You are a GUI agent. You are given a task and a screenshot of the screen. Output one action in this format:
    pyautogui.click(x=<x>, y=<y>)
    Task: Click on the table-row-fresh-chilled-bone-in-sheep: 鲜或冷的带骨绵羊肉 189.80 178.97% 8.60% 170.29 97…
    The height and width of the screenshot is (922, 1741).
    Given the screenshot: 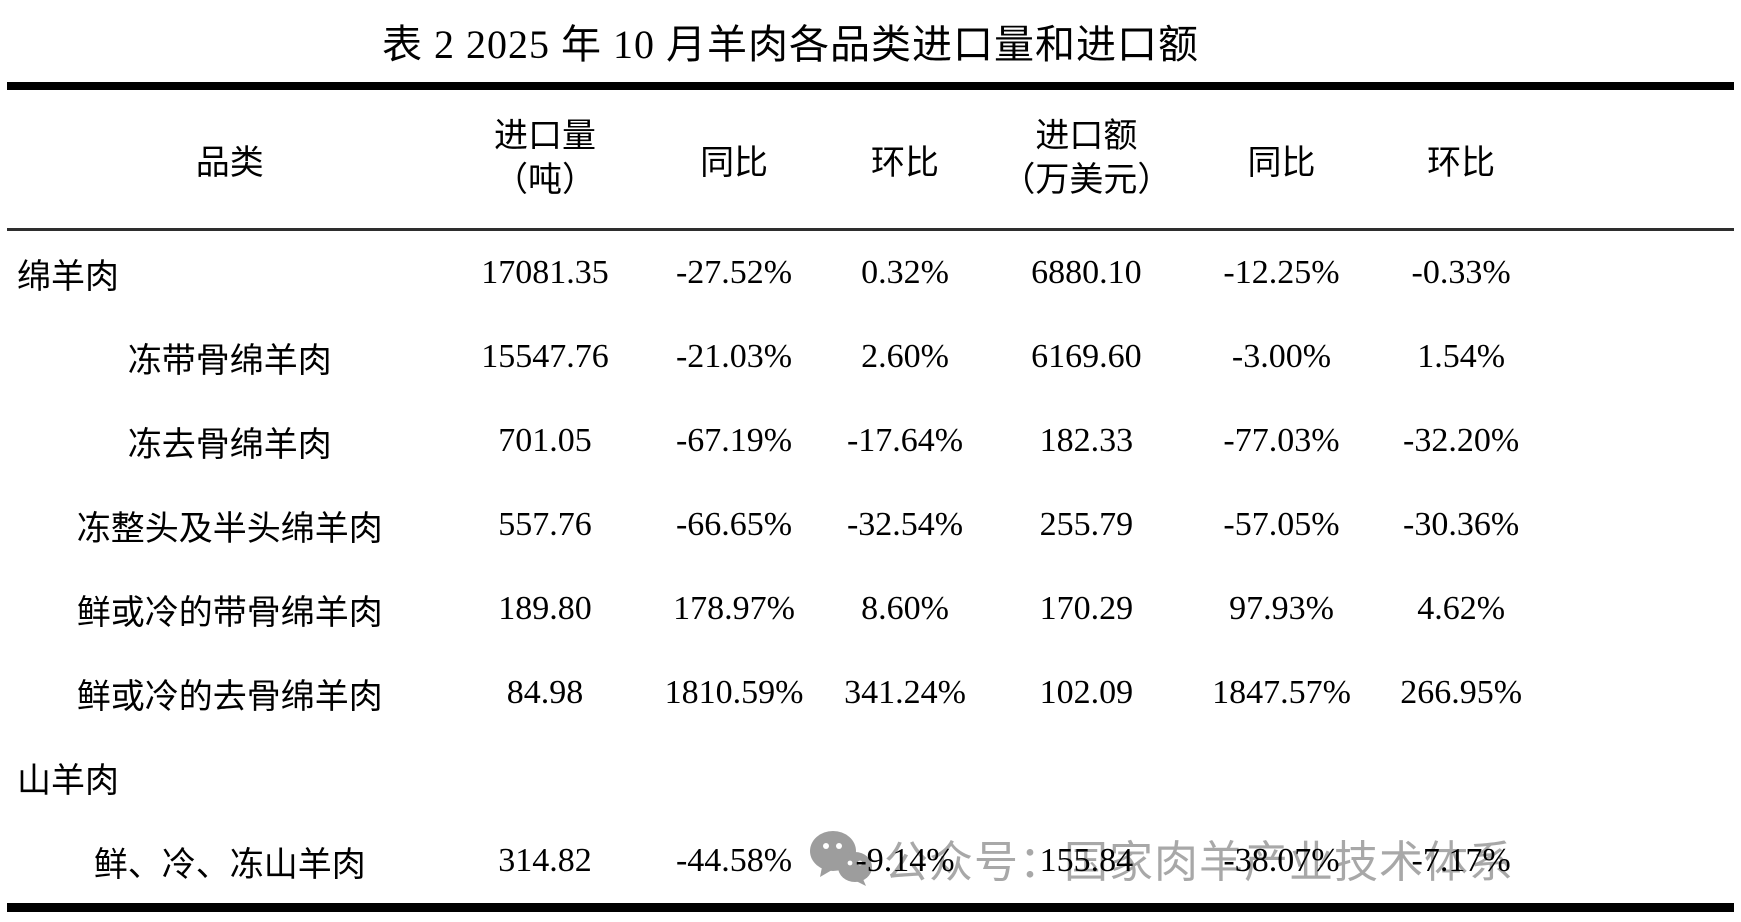 What is the action you would take?
    pyautogui.click(x=870, y=609)
    